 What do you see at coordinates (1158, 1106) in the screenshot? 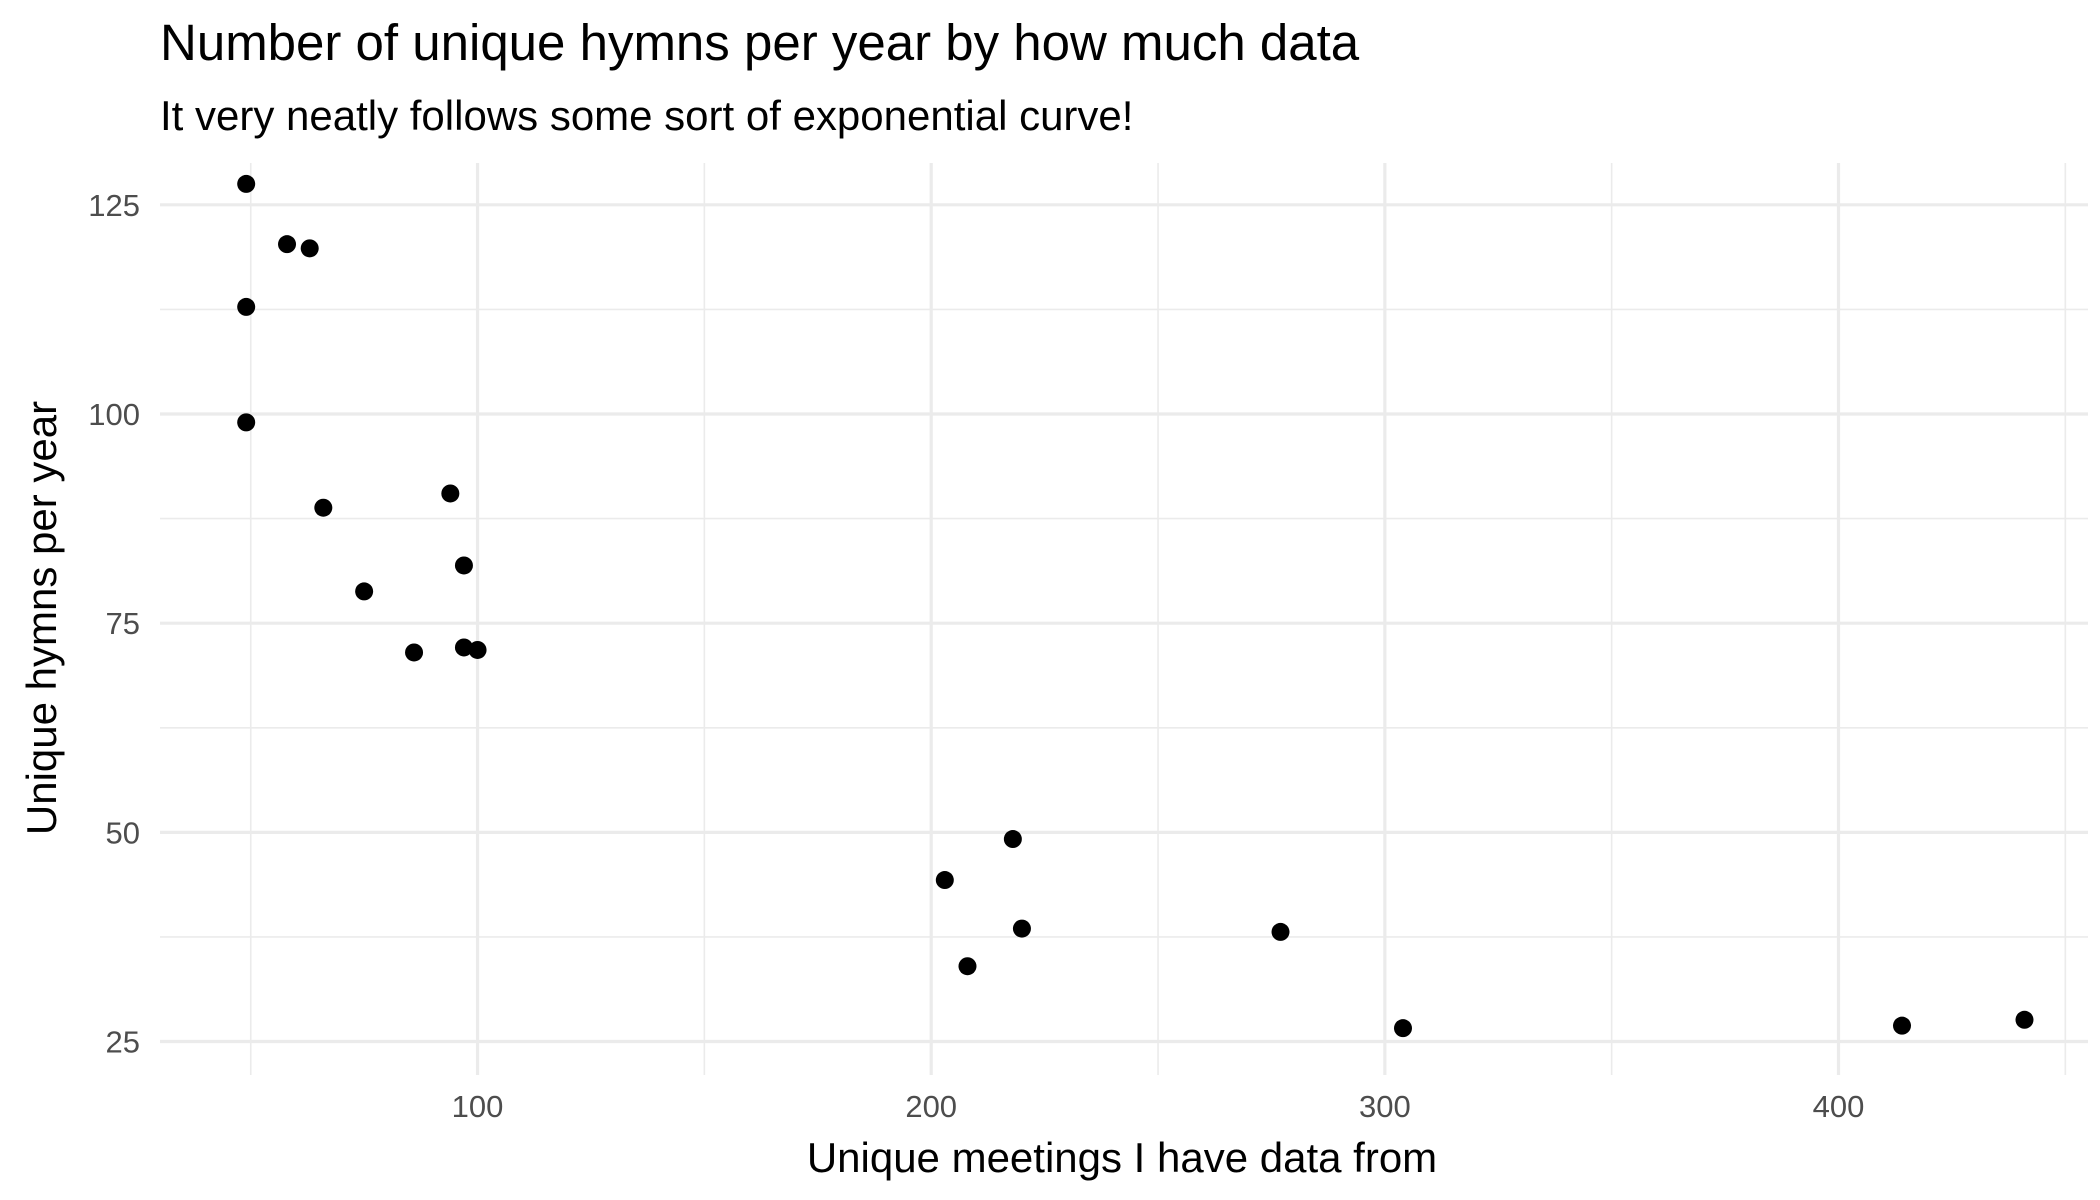
I see `x-axis-tick-labels: 100 200 300 400` at bounding box center [1158, 1106].